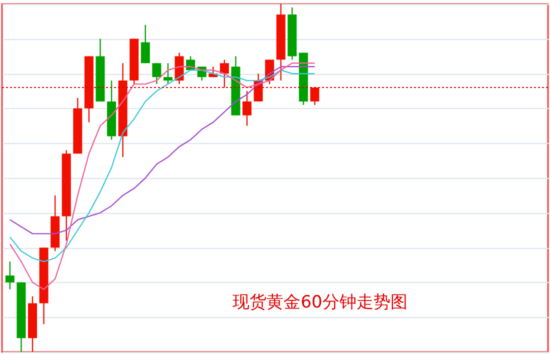  What do you see at coordinates (320, 302) in the screenshot?
I see `text: 现货黄金60分钟走势图` at bounding box center [320, 302].